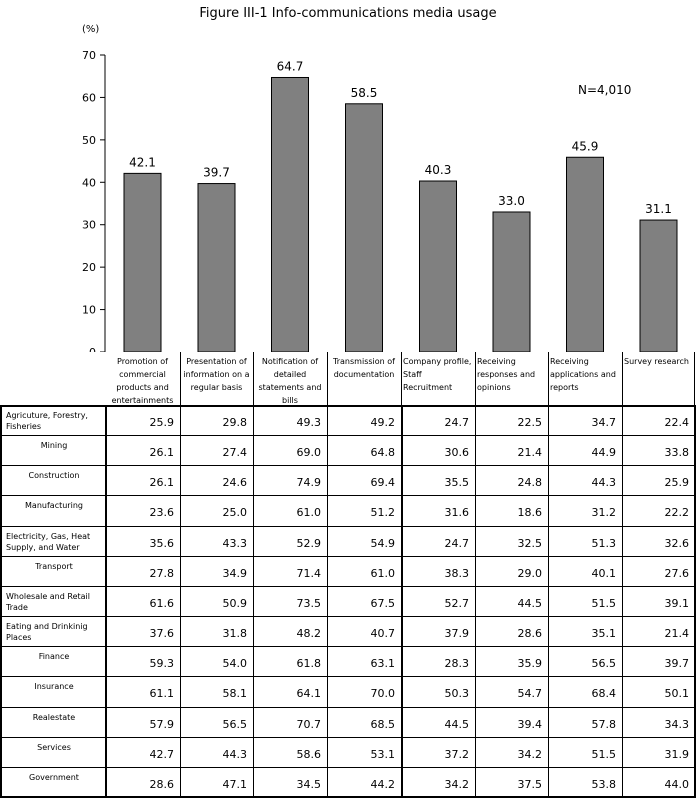 This screenshot has height=799, width=696. Describe the element at coordinates (656, 361) in the screenshot. I see `category-label: Survey research` at that location.